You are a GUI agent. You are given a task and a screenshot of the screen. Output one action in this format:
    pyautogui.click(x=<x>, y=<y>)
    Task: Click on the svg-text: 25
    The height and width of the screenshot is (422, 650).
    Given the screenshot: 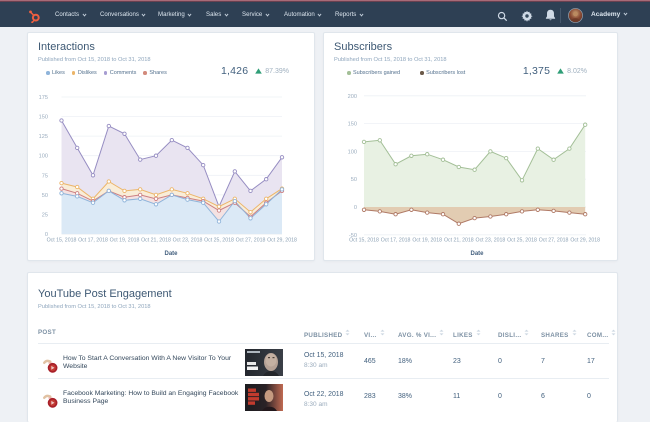 What is the action you would take?
    pyautogui.click(x=45, y=215)
    